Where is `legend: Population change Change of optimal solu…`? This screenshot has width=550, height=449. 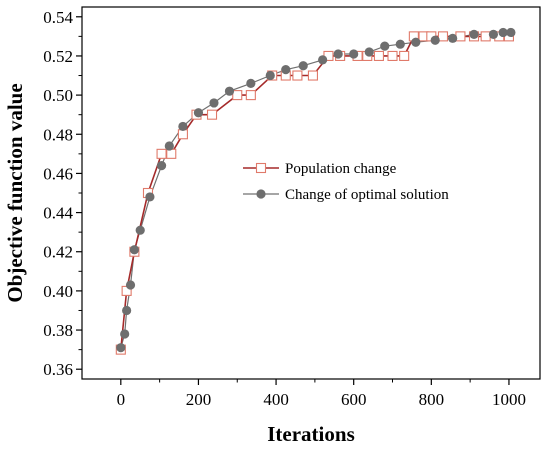 legend: Population change Change of optimal solu… is located at coordinates (346, 182).